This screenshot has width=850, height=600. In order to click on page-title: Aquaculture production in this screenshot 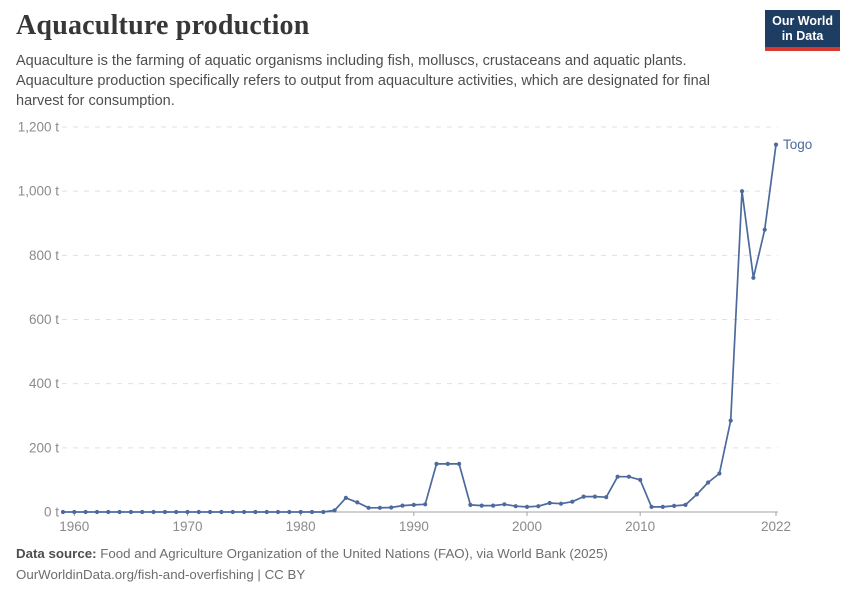, I will do `click(163, 25)`.